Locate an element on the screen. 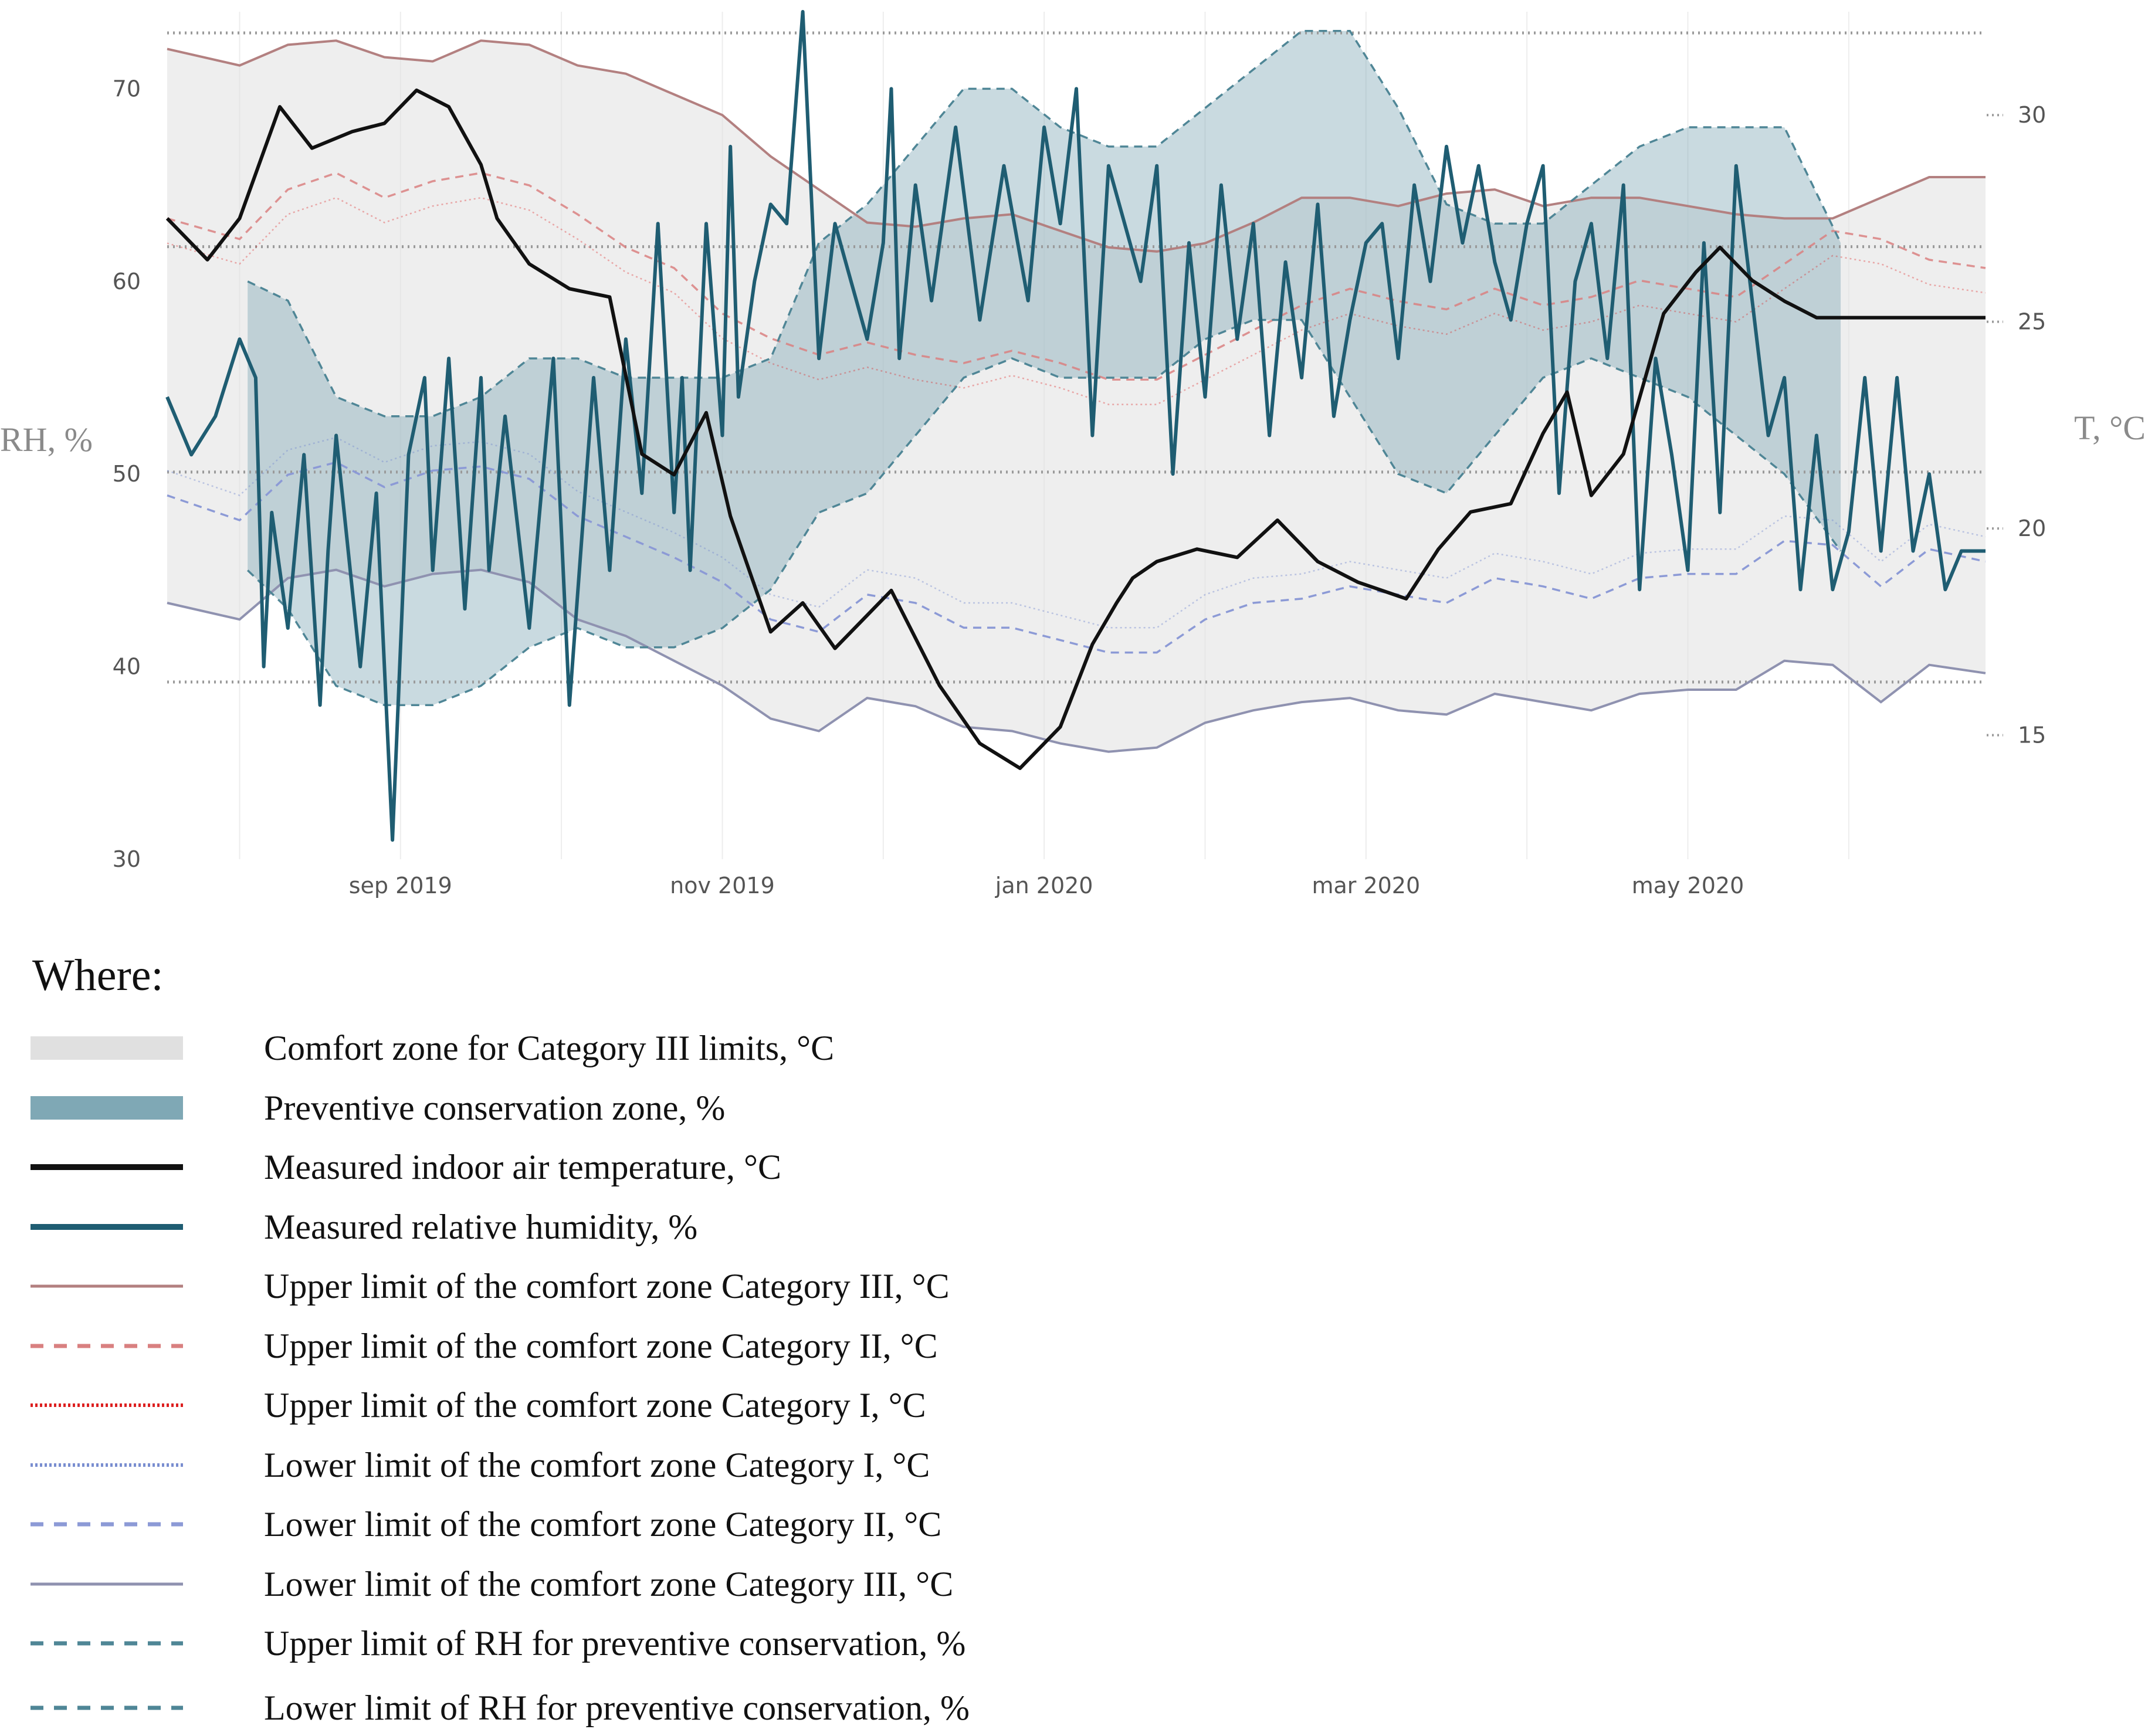 This screenshot has height=1736, width=2148. legend-item: Comfort zone for Category III limits, °C is located at coordinates (704, 1049).